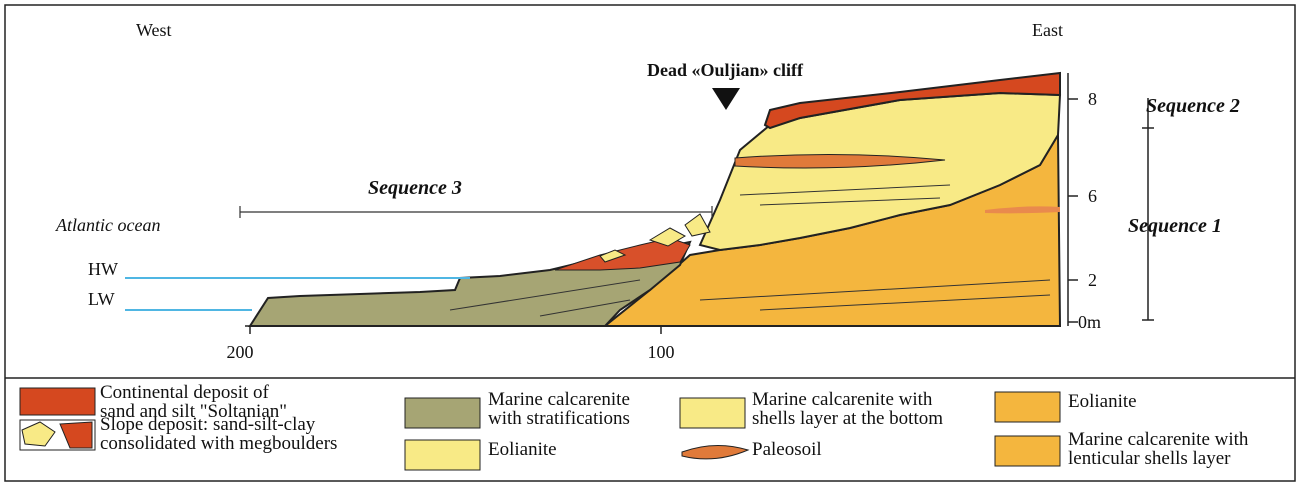 The image size is (1300, 486). Describe the element at coordinates (103, 269) in the screenshot. I see `hw-label: HW` at that location.